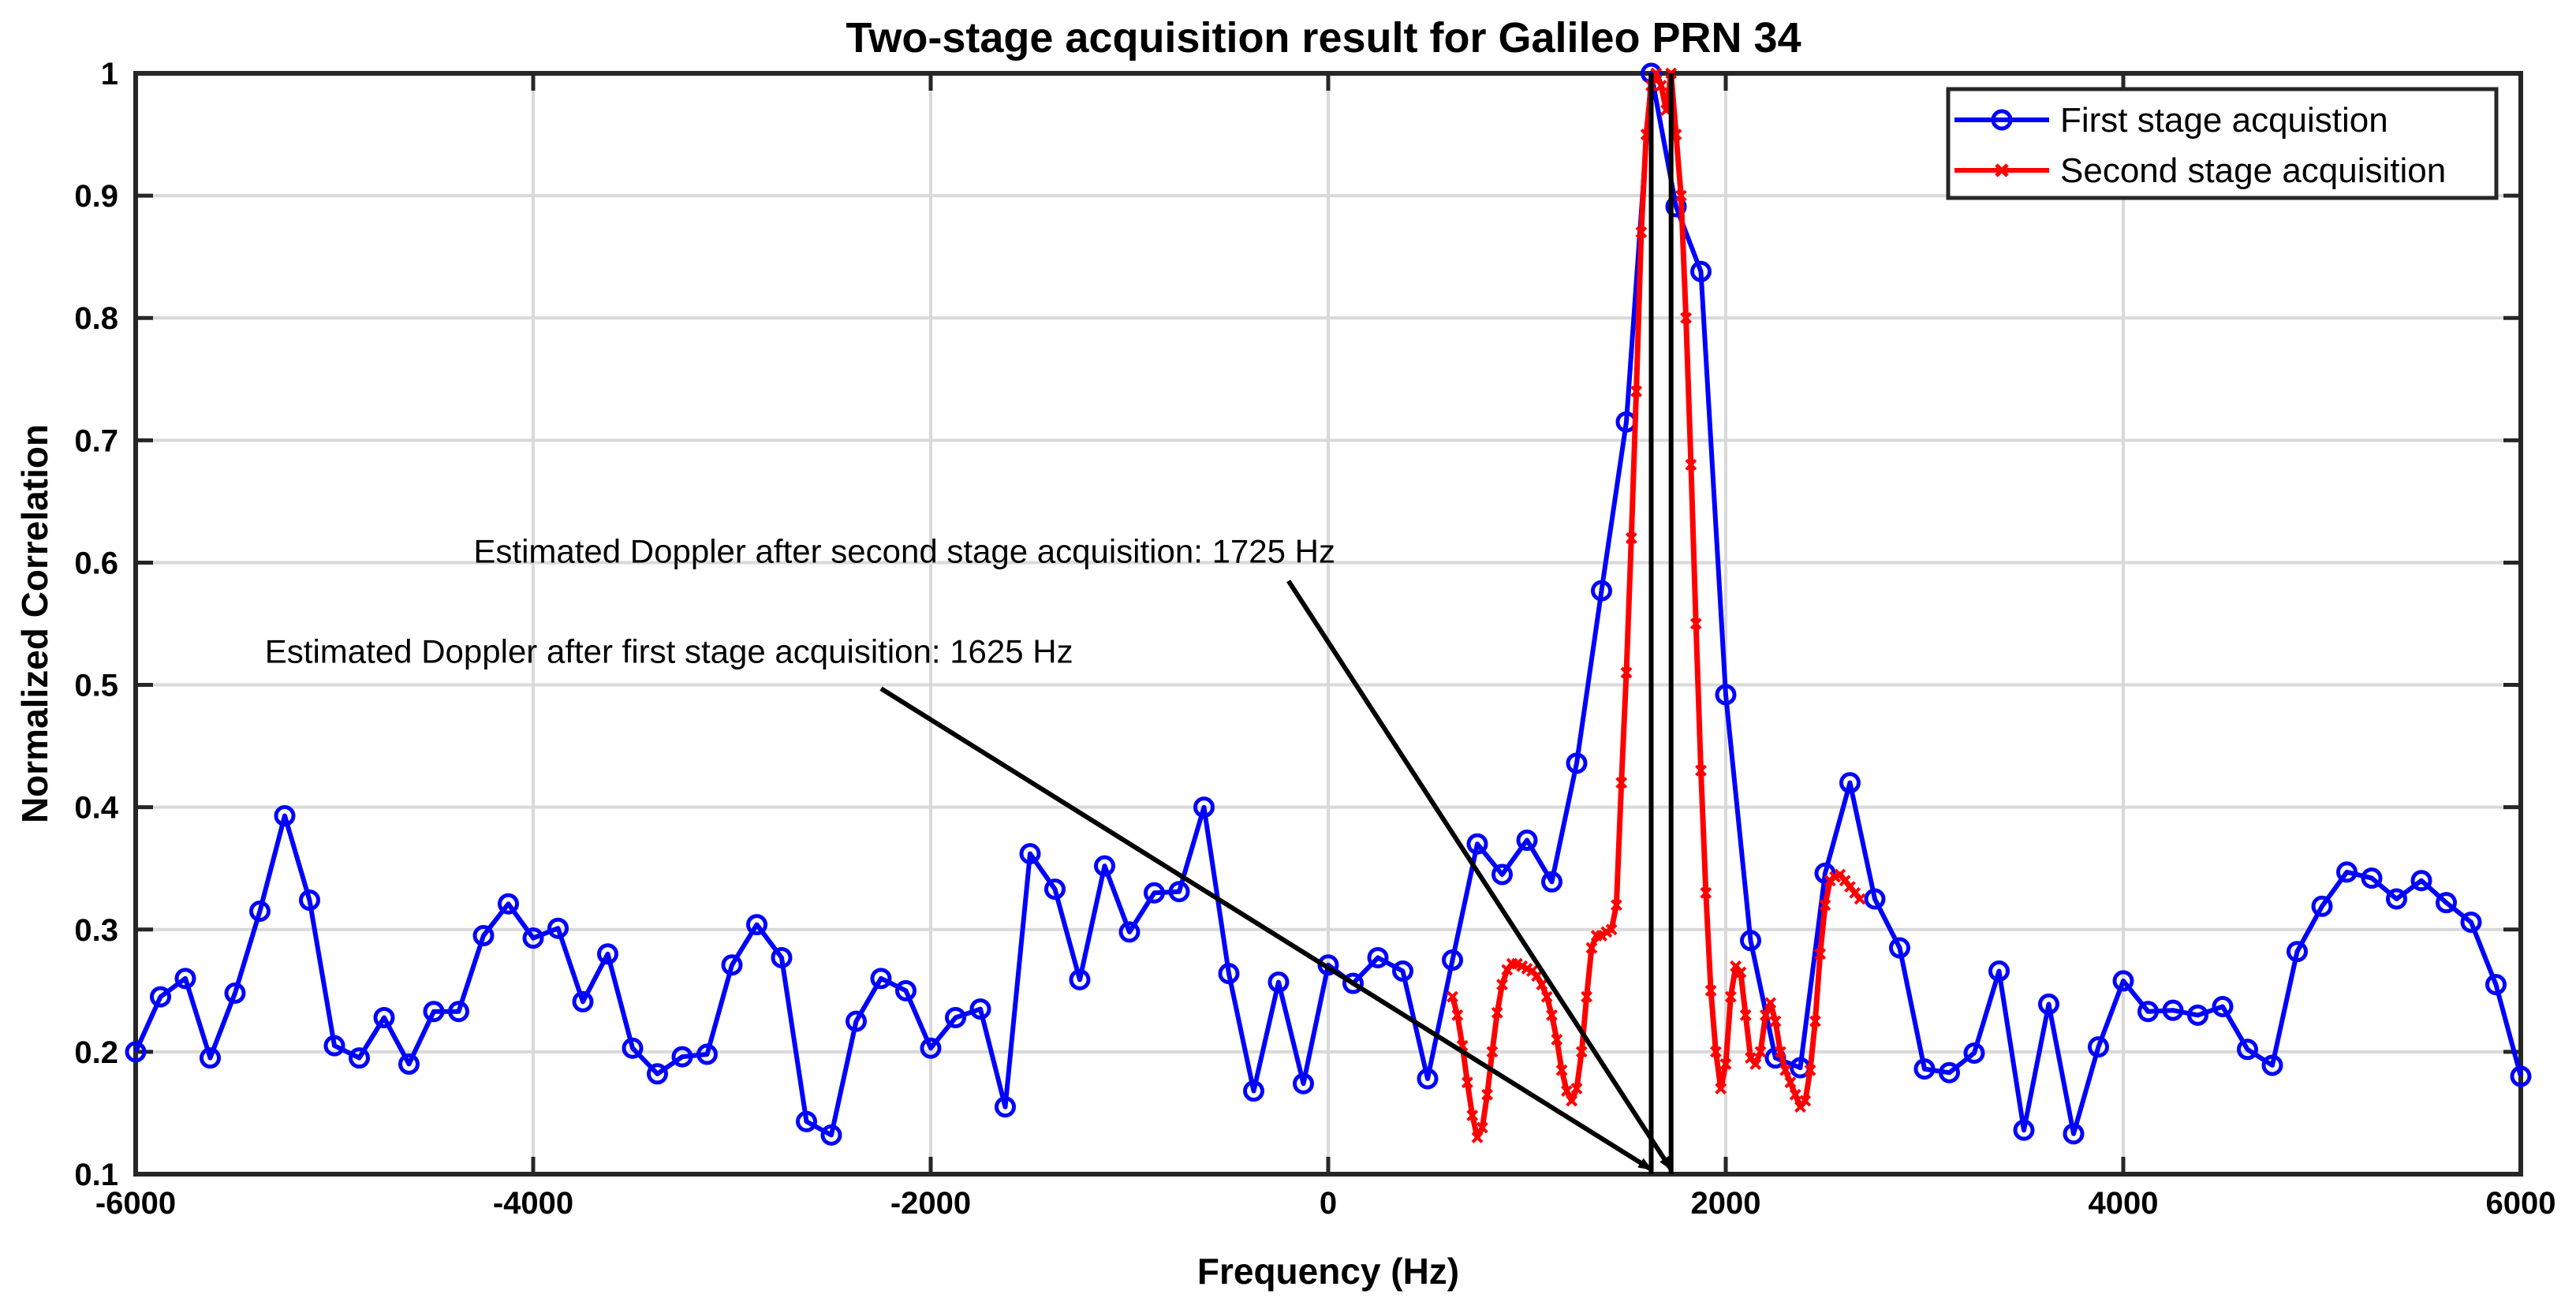  What do you see at coordinates (96, 808) in the screenshot?
I see `y-tick-label: 0.4` at bounding box center [96, 808].